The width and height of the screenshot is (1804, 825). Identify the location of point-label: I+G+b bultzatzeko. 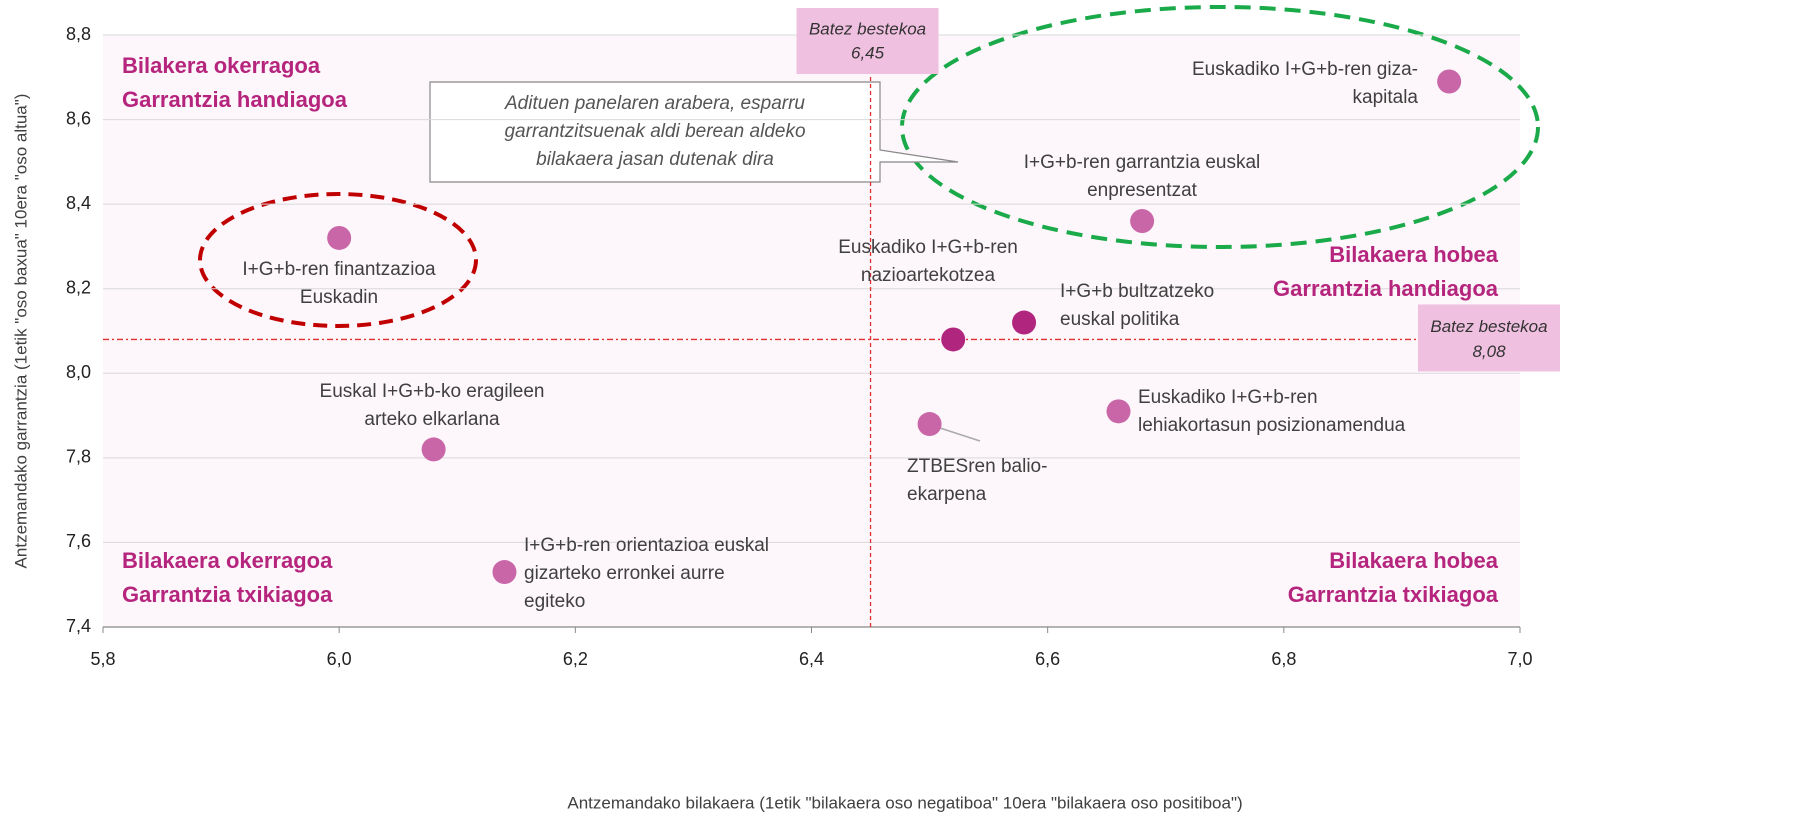
(1137, 291).